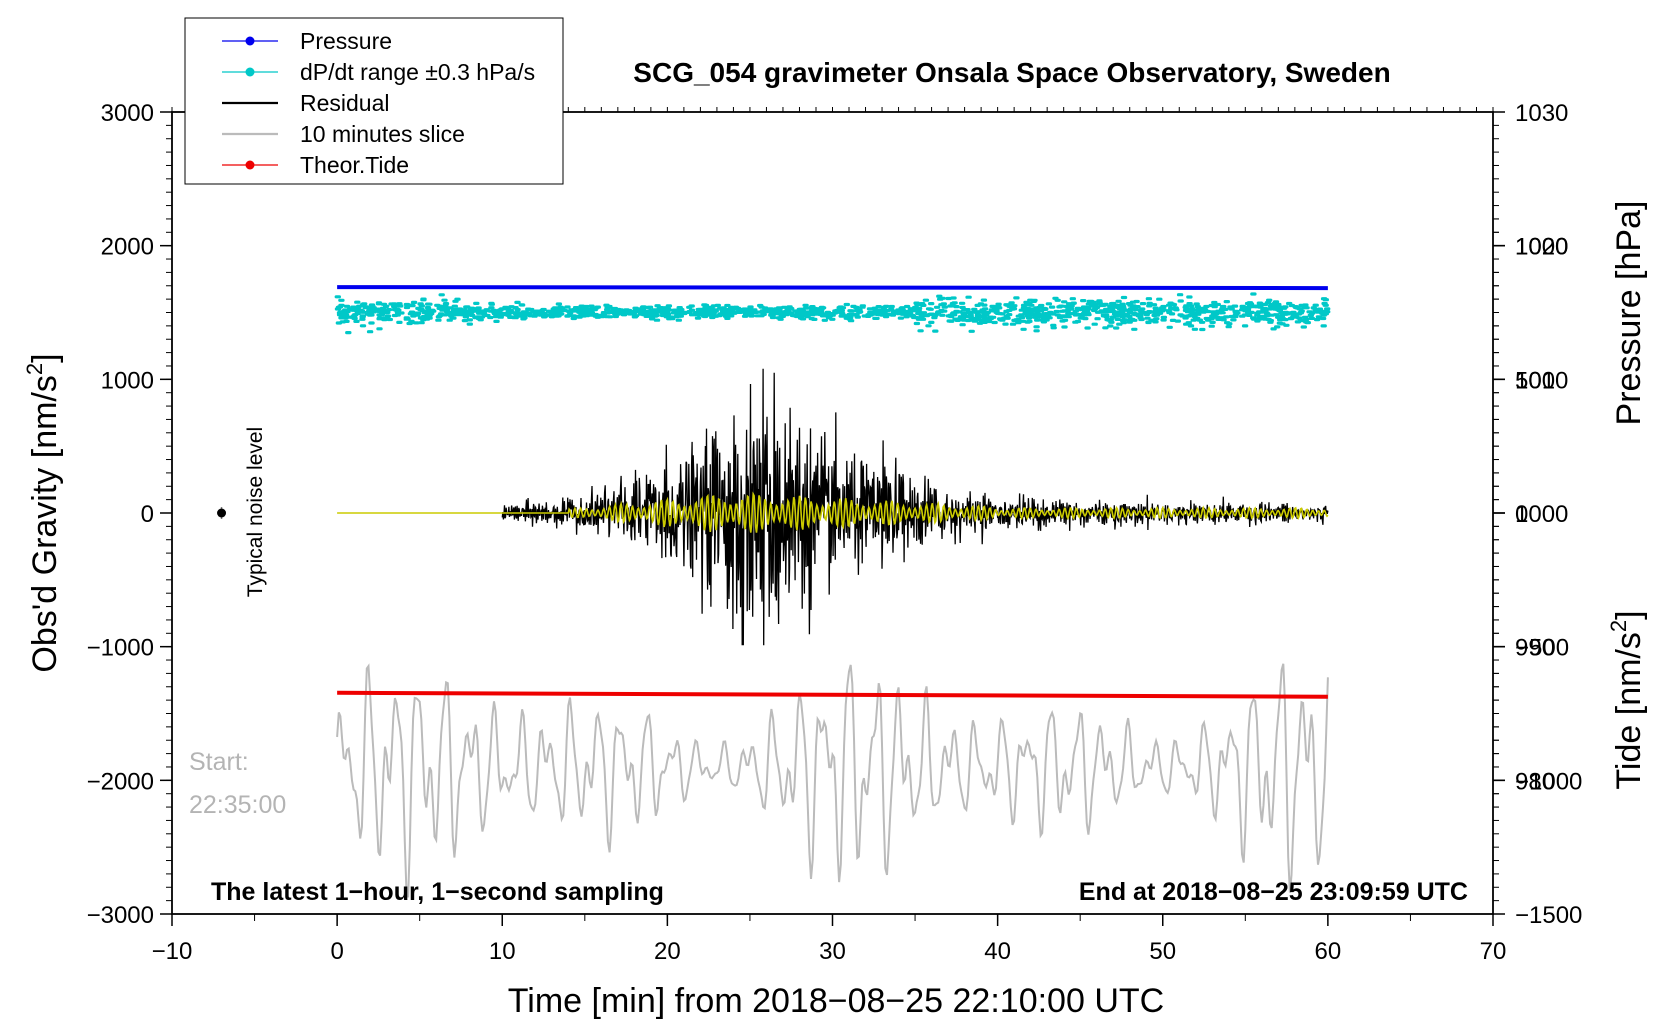 The height and width of the screenshot is (1020, 1676). Describe the element at coordinates (1273, 892) in the screenshot. I see `end-time-note: End at 2018−08−25 23:09:59 UTC` at that location.